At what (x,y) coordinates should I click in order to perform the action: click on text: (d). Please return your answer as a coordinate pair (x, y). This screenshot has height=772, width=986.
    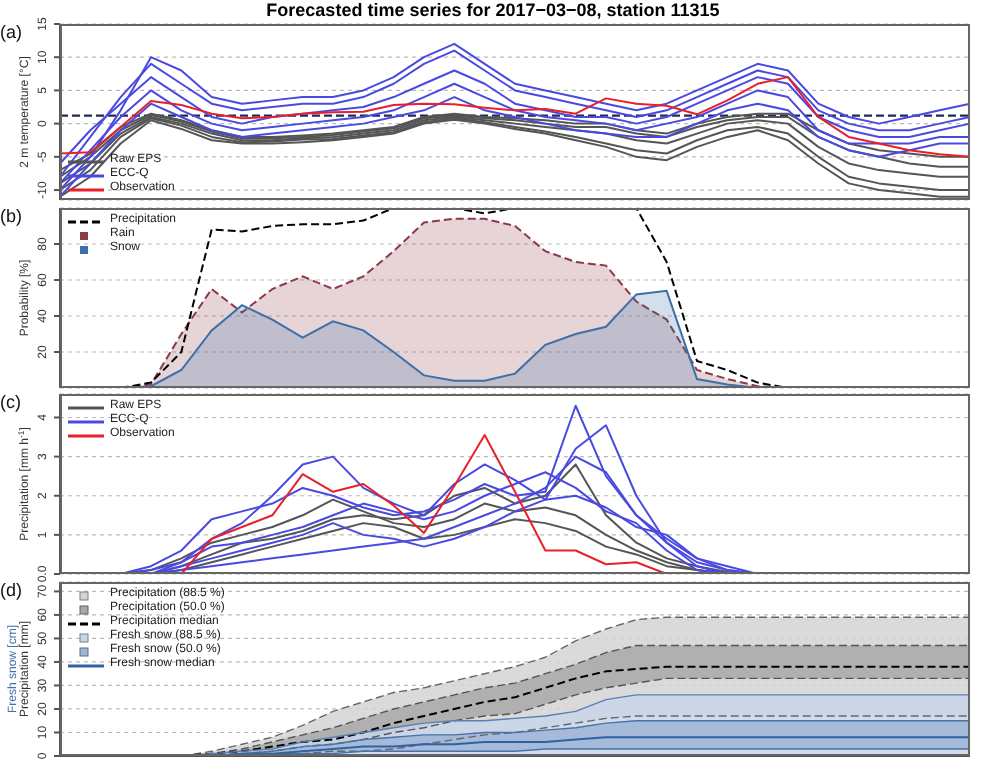
    Looking at the image, I should click on (11, 590).